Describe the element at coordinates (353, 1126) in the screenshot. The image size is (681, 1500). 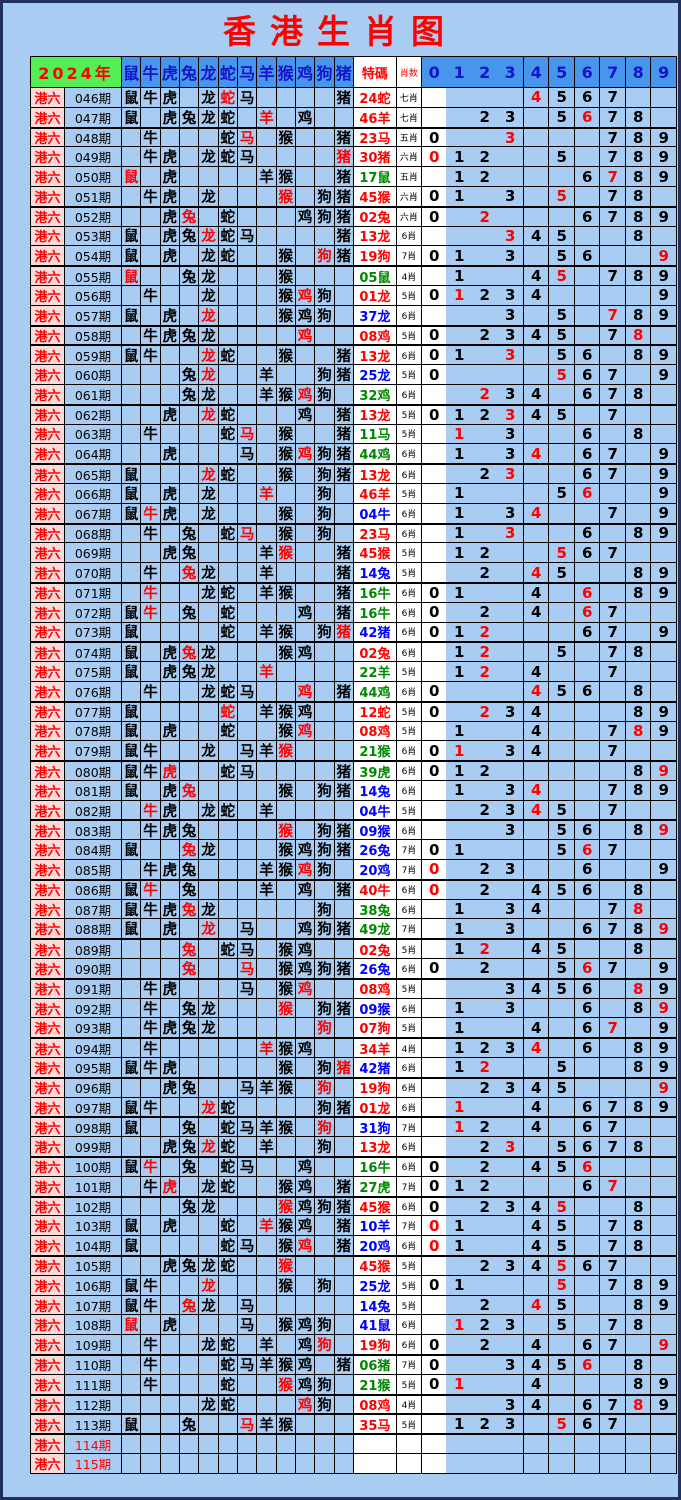
I see `table-row: 港六 098期鼠兔蛇马羊猴狗 31狗 7肖 1 2 4 6 7` at that location.